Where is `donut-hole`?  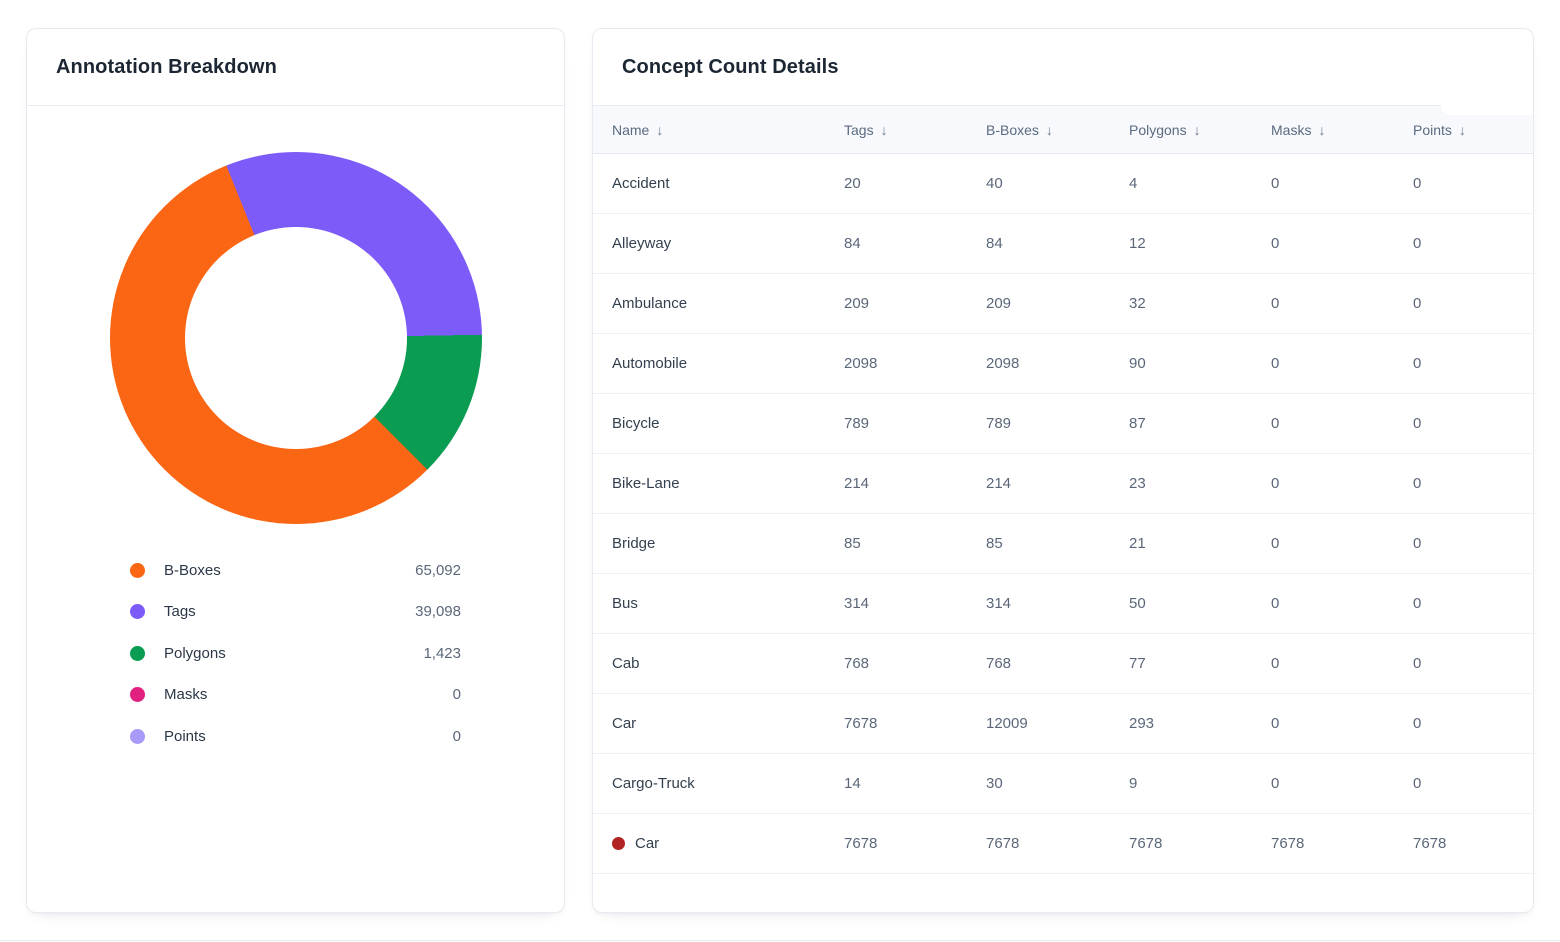
donut-hole is located at coordinates (295, 338).